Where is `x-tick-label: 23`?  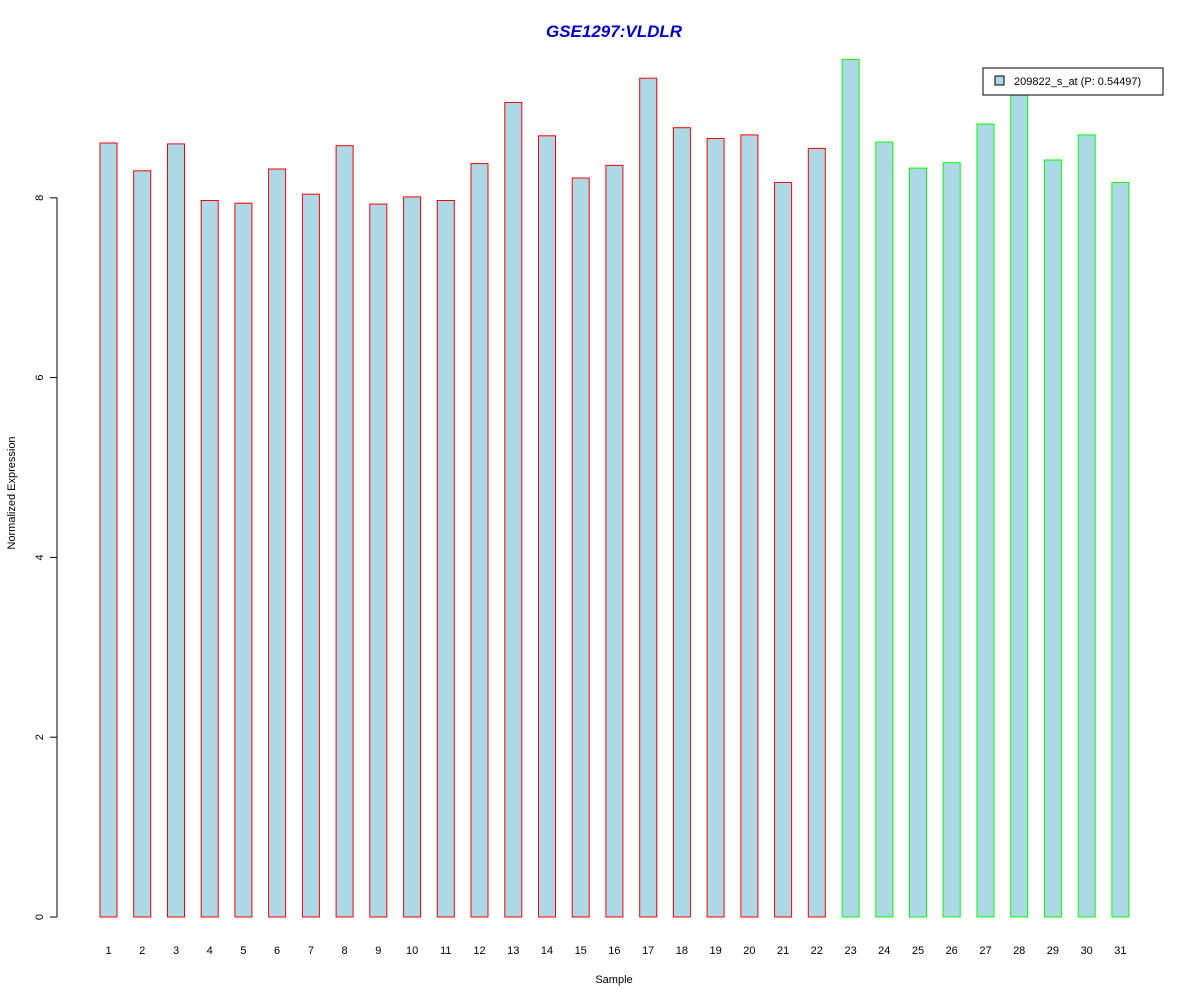
x-tick-label: 23 is located at coordinates (850, 951).